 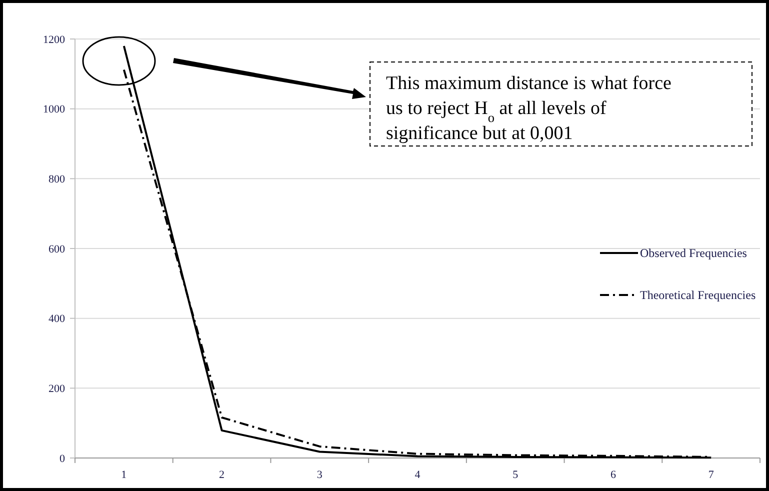 What do you see at coordinates (222, 475) in the screenshot?
I see `x-tick-label: 2` at bounding box center [222, 475].